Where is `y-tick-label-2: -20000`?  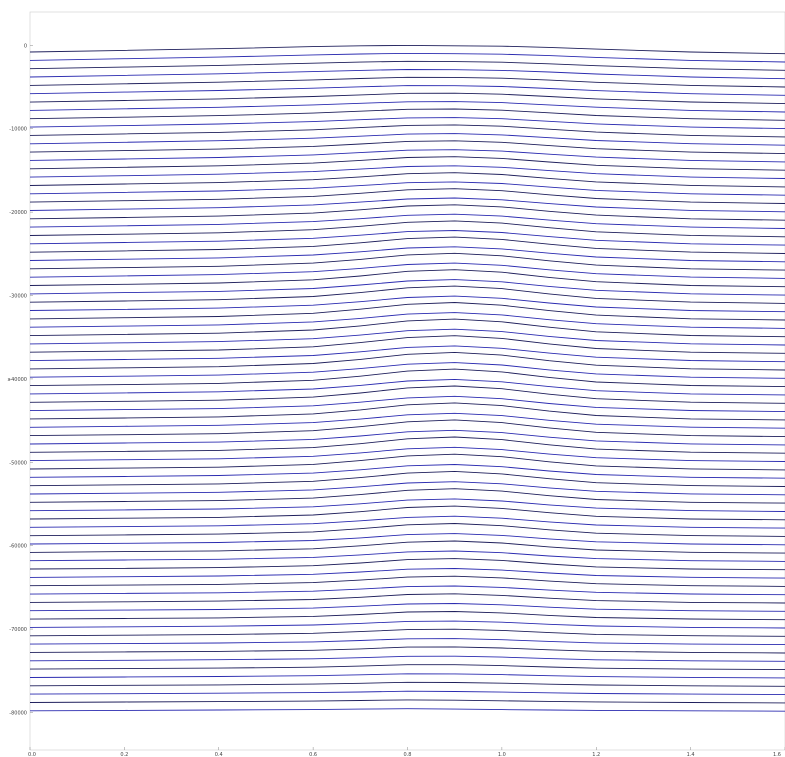 y-tick-label-2: -20000 is located at coordinates (18, 213).